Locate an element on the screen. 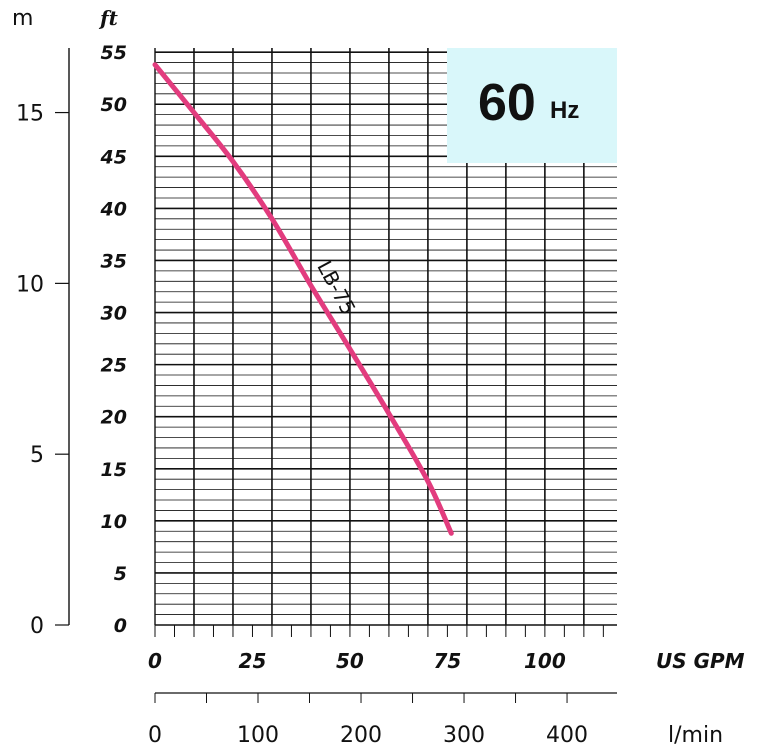 This screenshot has width=762, height=749. m-axis-label: m is located at coordinates (22, 18).